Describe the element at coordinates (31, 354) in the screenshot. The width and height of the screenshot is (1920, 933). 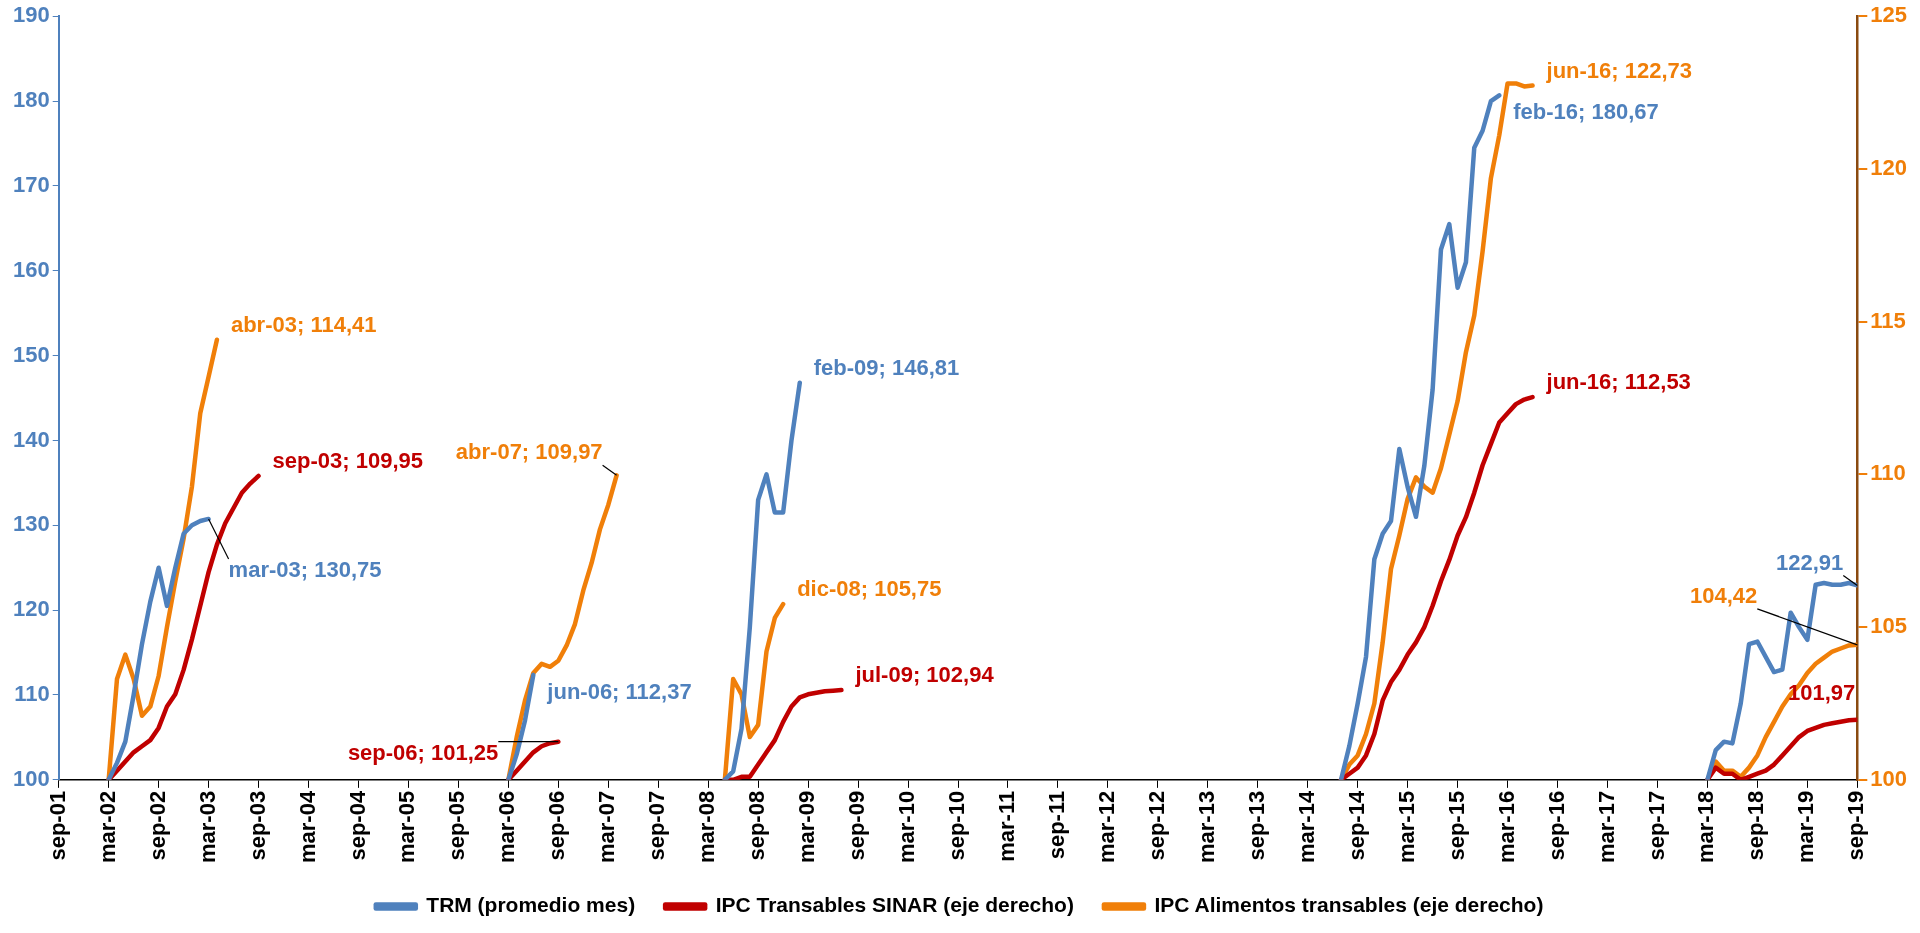
I see `y-tick-label: 150` at that location.